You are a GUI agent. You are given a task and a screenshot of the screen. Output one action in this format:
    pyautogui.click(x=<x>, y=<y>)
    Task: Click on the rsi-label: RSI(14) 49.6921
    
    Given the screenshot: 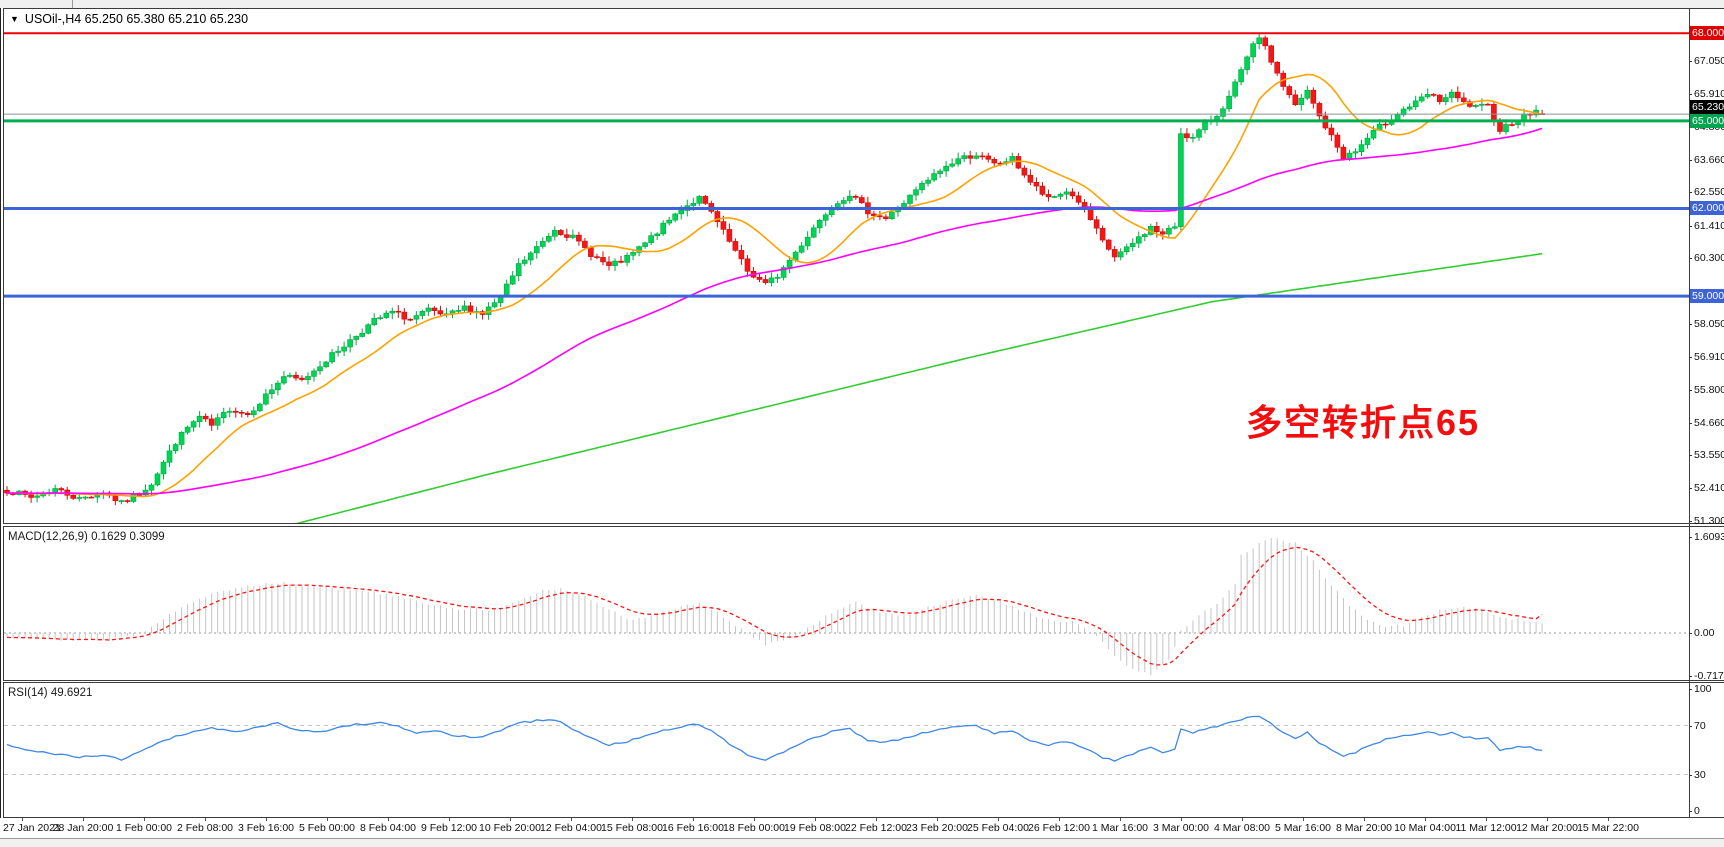 What is the action you would take?
    pyautogui.click(x=50, y=693)
    